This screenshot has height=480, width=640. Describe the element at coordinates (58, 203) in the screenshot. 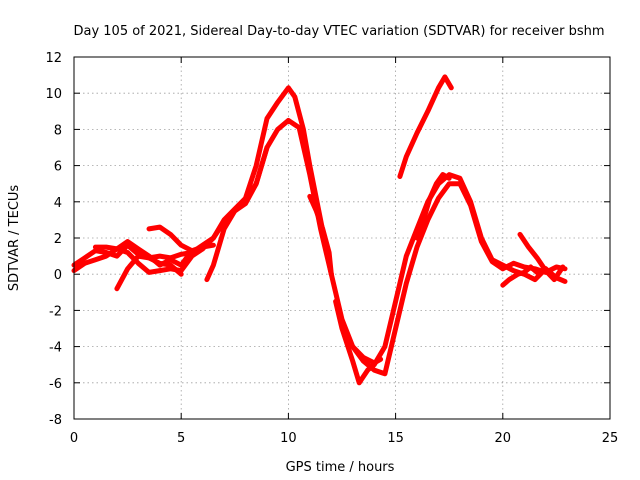

I see `y-tick-label: 4` at that location.